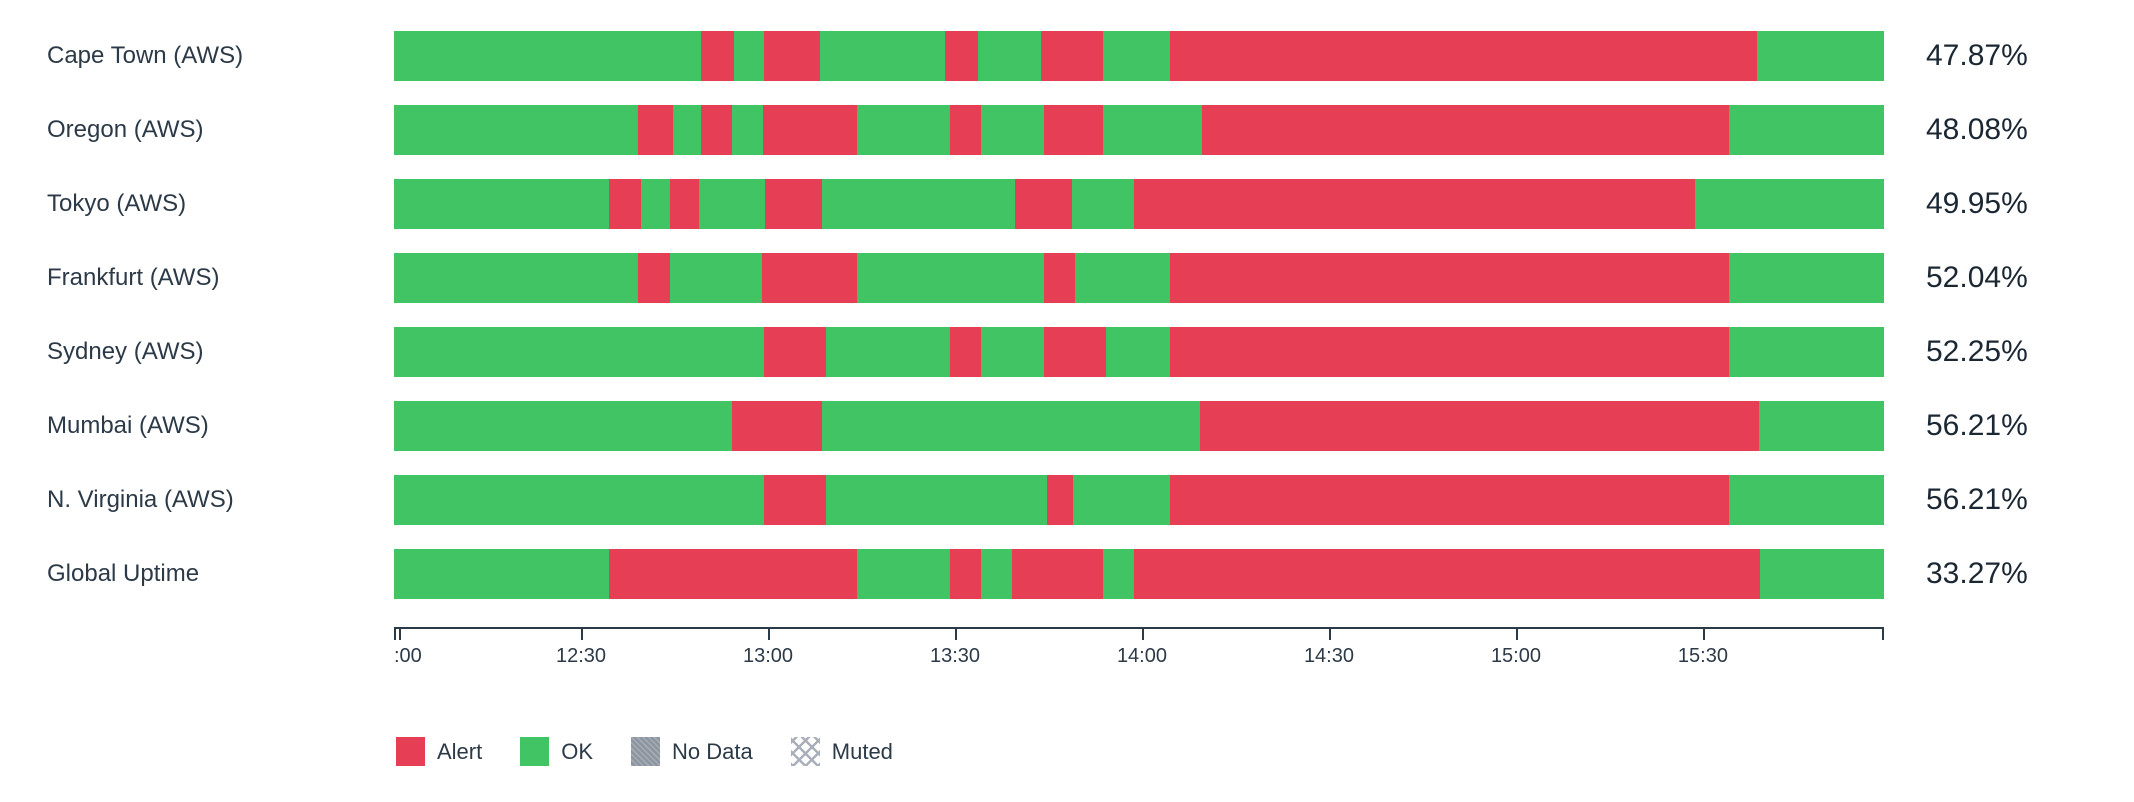 Image resolution: width=2134 pixels, height=802 pixels. What do you see at coordinates (556, 751) in the screenshot?
I see `legend-item-ok: OK` at bounding box center [556, 751].